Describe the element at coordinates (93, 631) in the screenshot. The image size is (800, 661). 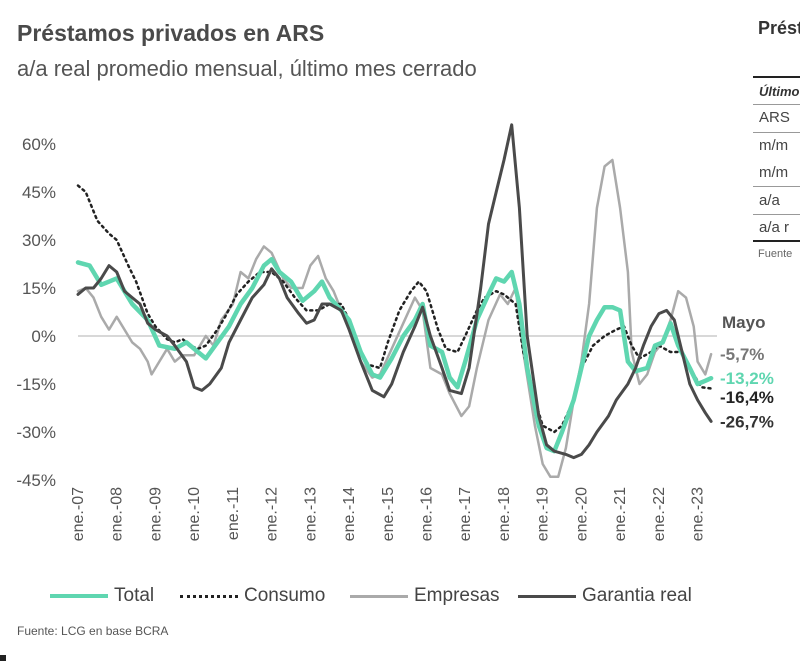
I see `source-note: Fuente: LCG en base BCRA` at that location.